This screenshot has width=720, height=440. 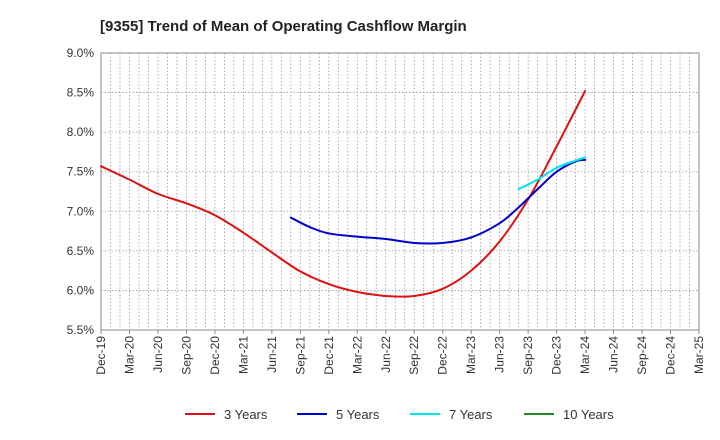 I want to click on x-tick-label: Mar-24, so click(x=585, y=355).